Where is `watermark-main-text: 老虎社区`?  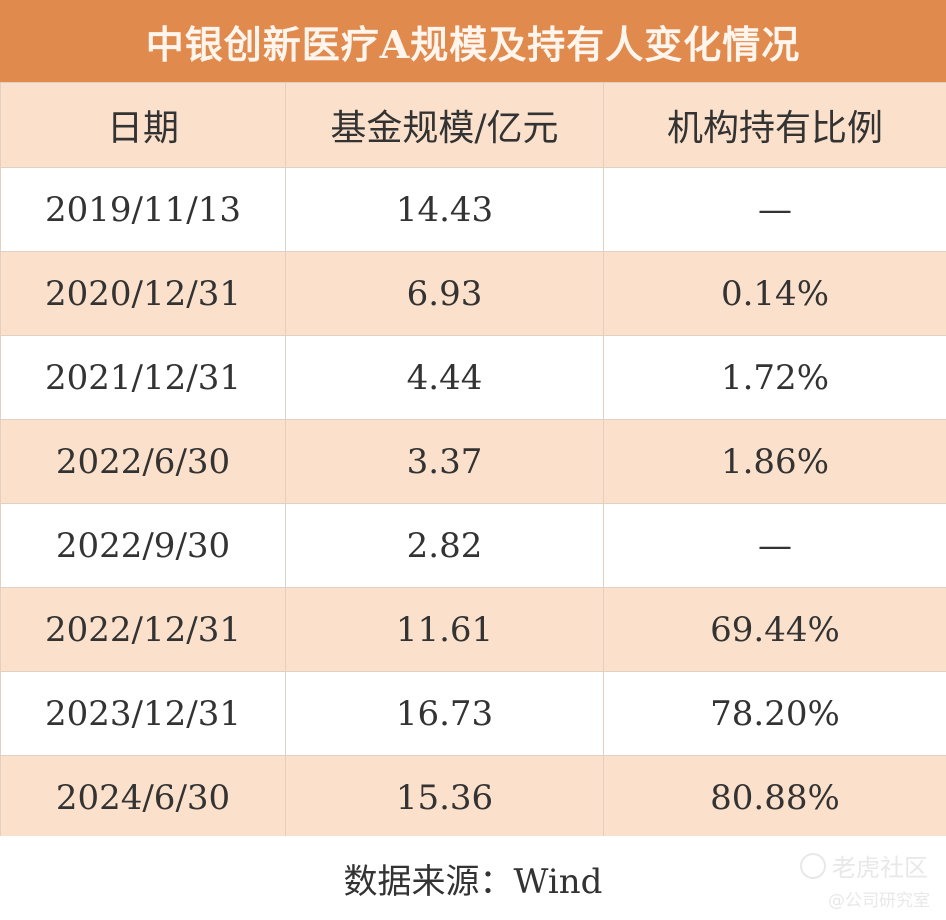
watermark-main-text: 老虎社区 is located at coordinates (880, 868).